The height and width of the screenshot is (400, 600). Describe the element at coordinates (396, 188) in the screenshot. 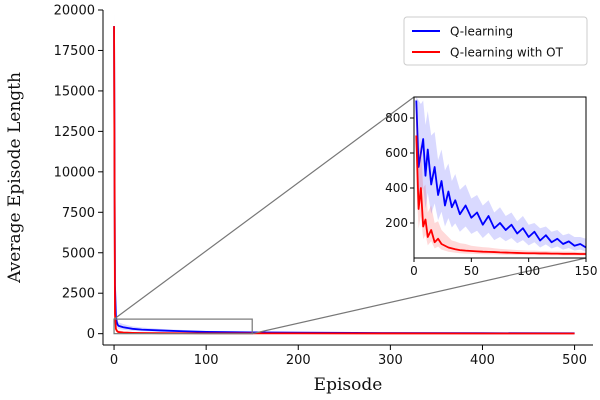

I see `inset-y-tick-label: 400` at that location.